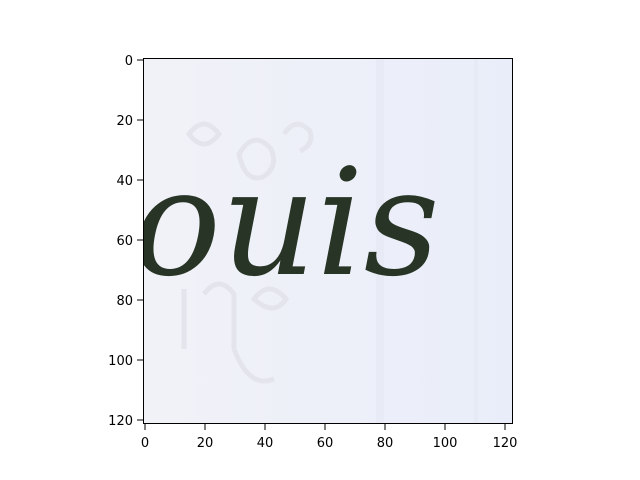 Image resolution: width=640 pixels, height=480 pixels. Describe the element at coordinates (124, 181) in the screenshot. I see `y-tick-label: 40` at that location.